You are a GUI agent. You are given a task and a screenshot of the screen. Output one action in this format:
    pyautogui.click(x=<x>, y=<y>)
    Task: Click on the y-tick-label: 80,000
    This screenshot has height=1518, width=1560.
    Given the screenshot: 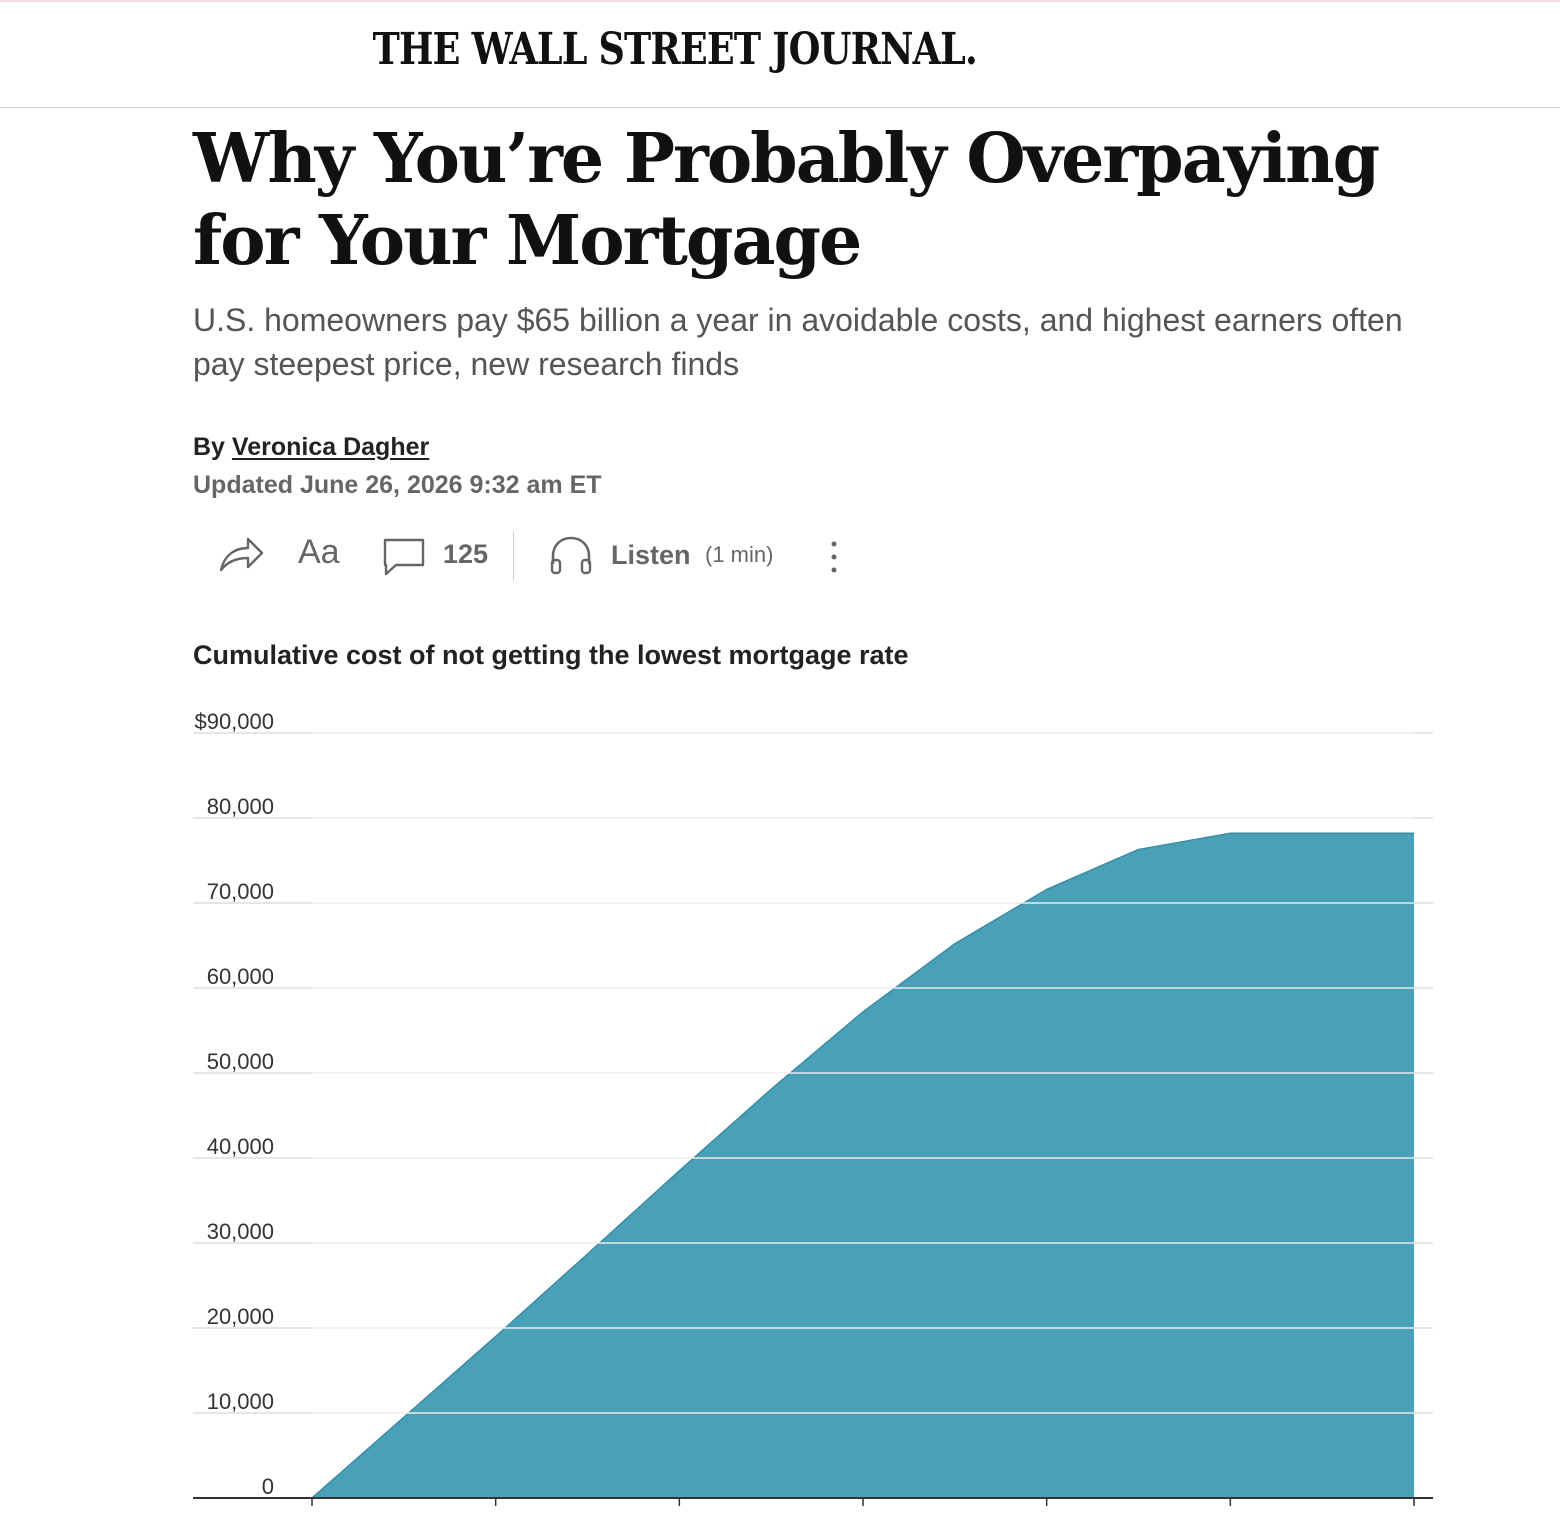 What is the action you would take?
    pyautogui.click(x=240, y=806)
    